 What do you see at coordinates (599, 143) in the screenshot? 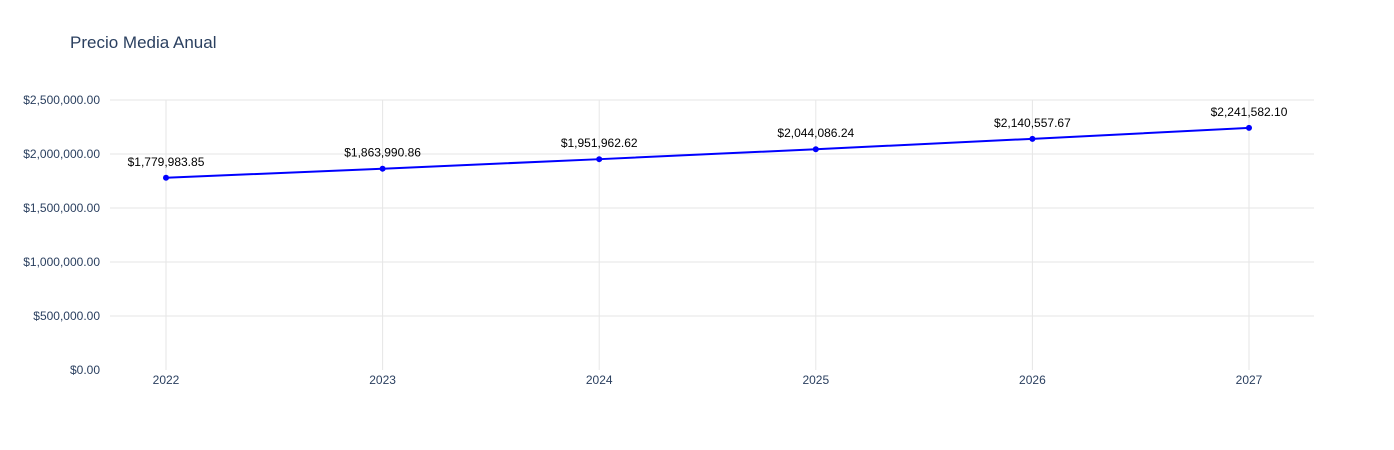
I see `data-label: $1,951,962.62` at bounding box center [599, 143].